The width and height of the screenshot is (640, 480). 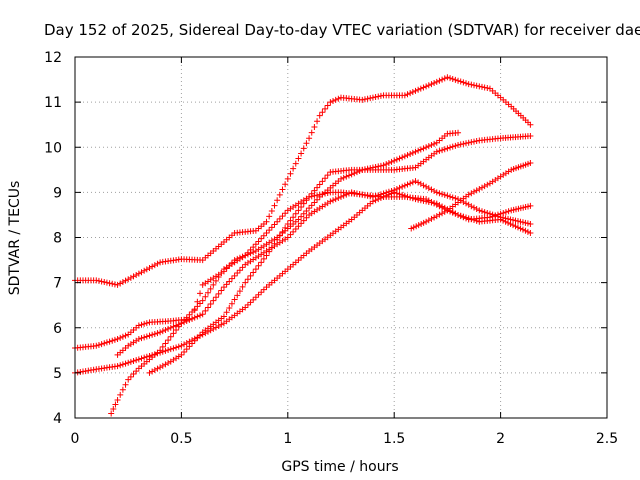 What do you see at coordinates (394, 439) in the screenshot?
I see `x-tick-label: 1.5` at bounding box center [394, 439].